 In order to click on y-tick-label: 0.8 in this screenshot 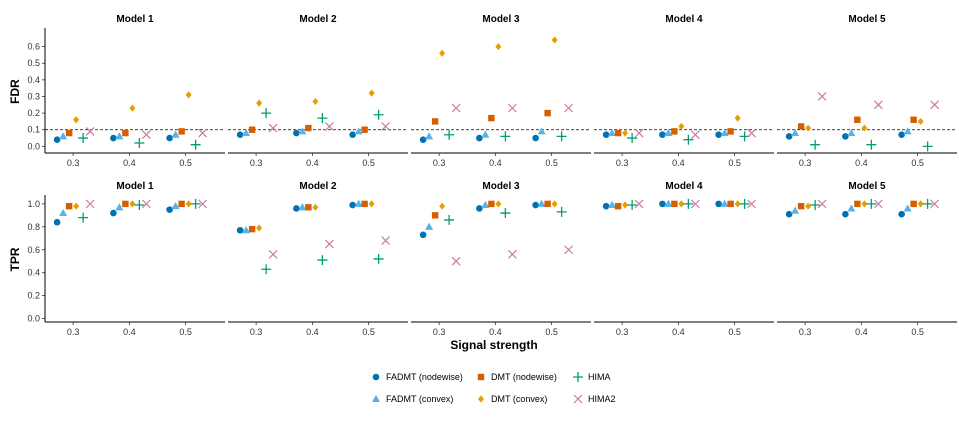, I will do `click(33, 227)`.